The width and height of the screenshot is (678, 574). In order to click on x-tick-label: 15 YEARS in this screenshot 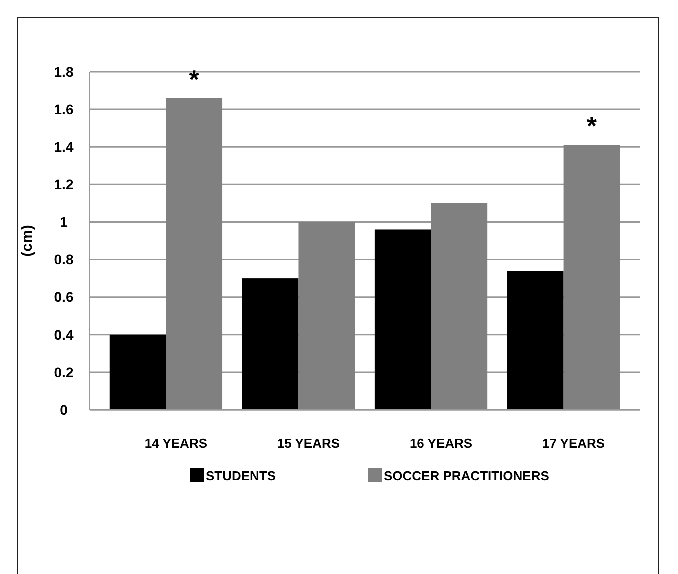, I will do `click(308, 443)`.